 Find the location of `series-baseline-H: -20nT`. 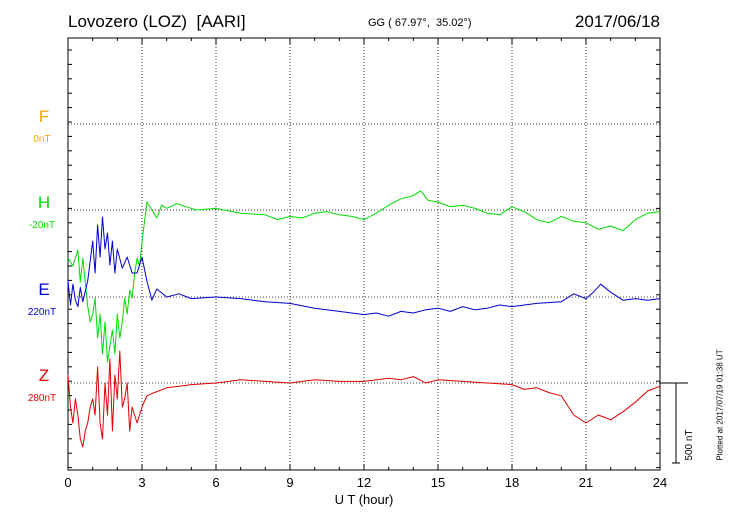

series-baseline-H: -20nT is located at coordinates (42, 225).